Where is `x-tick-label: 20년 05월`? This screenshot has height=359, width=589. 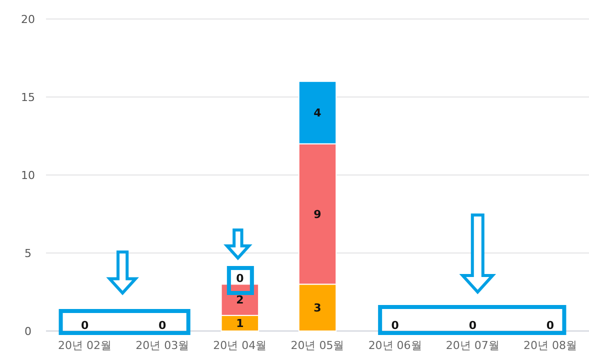
x-tick-label: 20년 05월 is located at coordinates (317, 345).